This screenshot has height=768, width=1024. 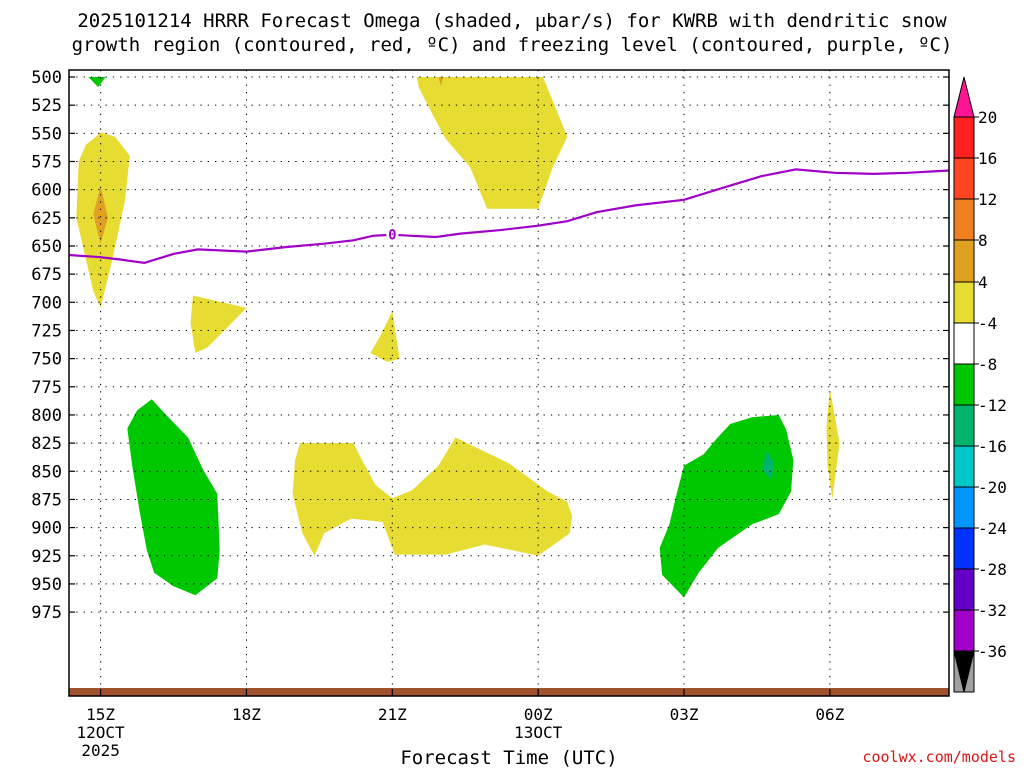 I want to click on y-tick-label: 575, so click(x=46, y=162).